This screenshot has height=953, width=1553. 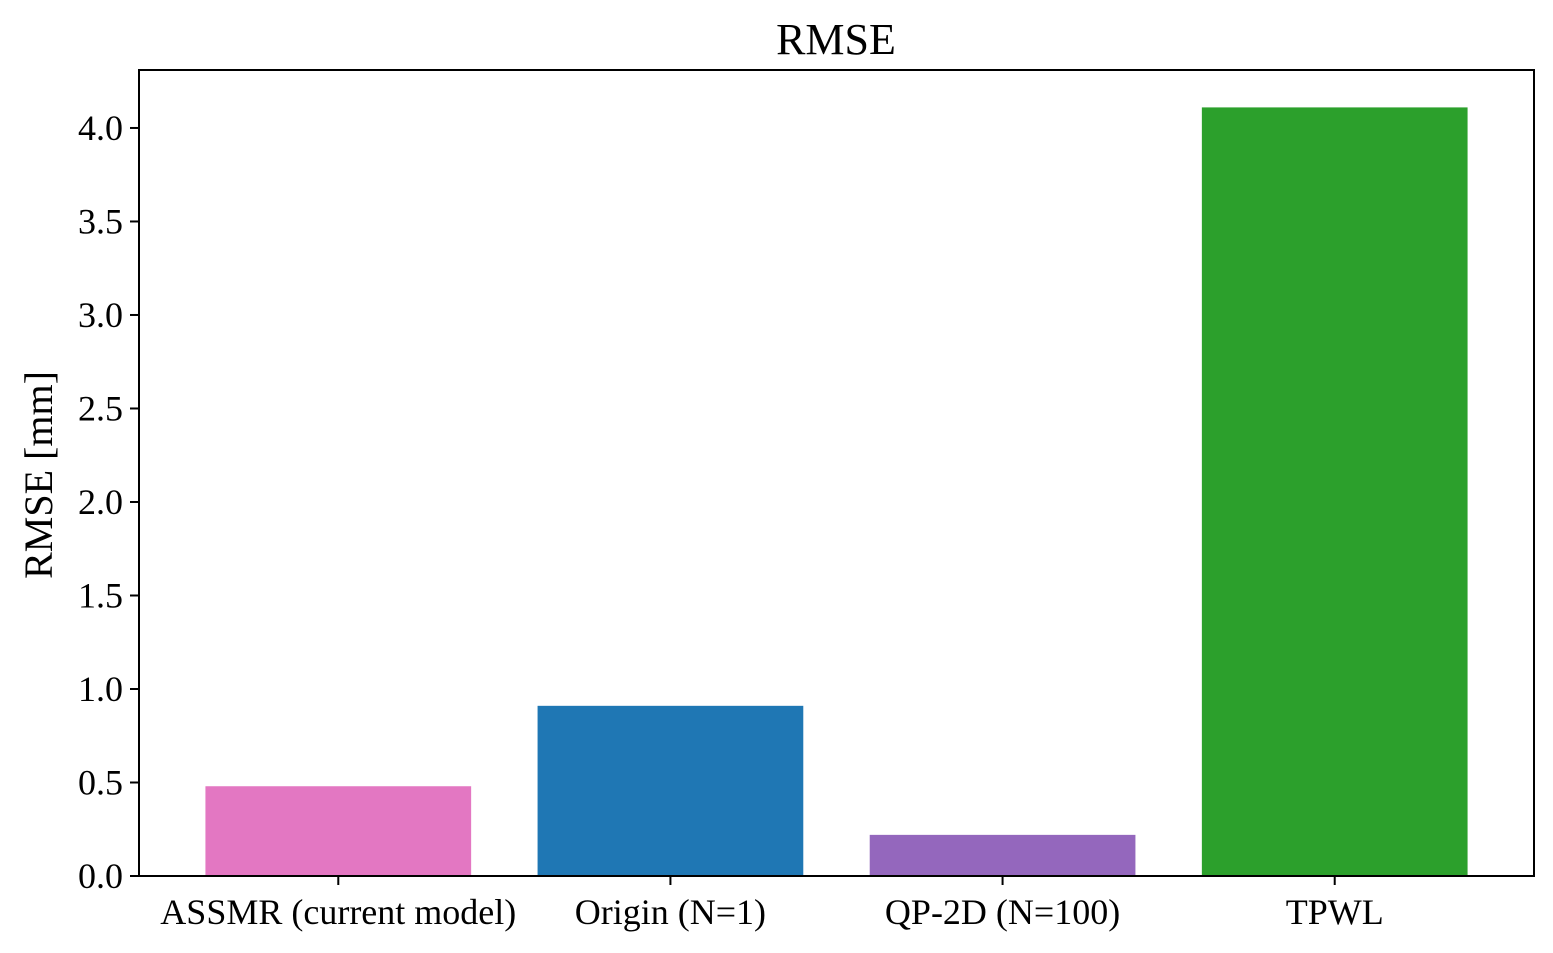 I want to click on y-tick-label-5: 2.5, so click(x=100, y=408).